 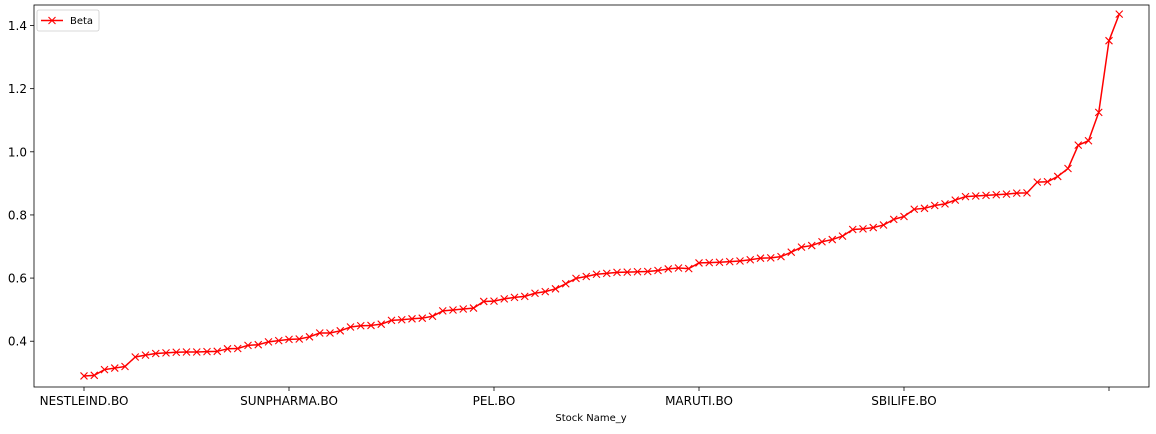 What do you see at coordinates (17, 279) in the screenshot?
I see `y-tick-label: 0.6` at bounding box center [17, 279].